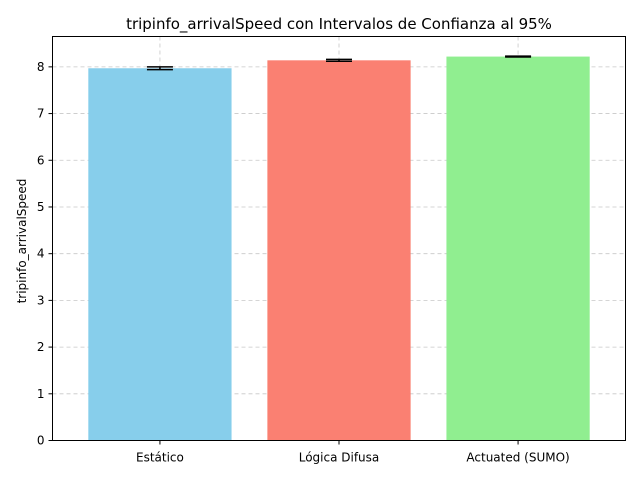 The image size is (640, 480). I want to click on y-tick-label: 6, so click(41, 160).